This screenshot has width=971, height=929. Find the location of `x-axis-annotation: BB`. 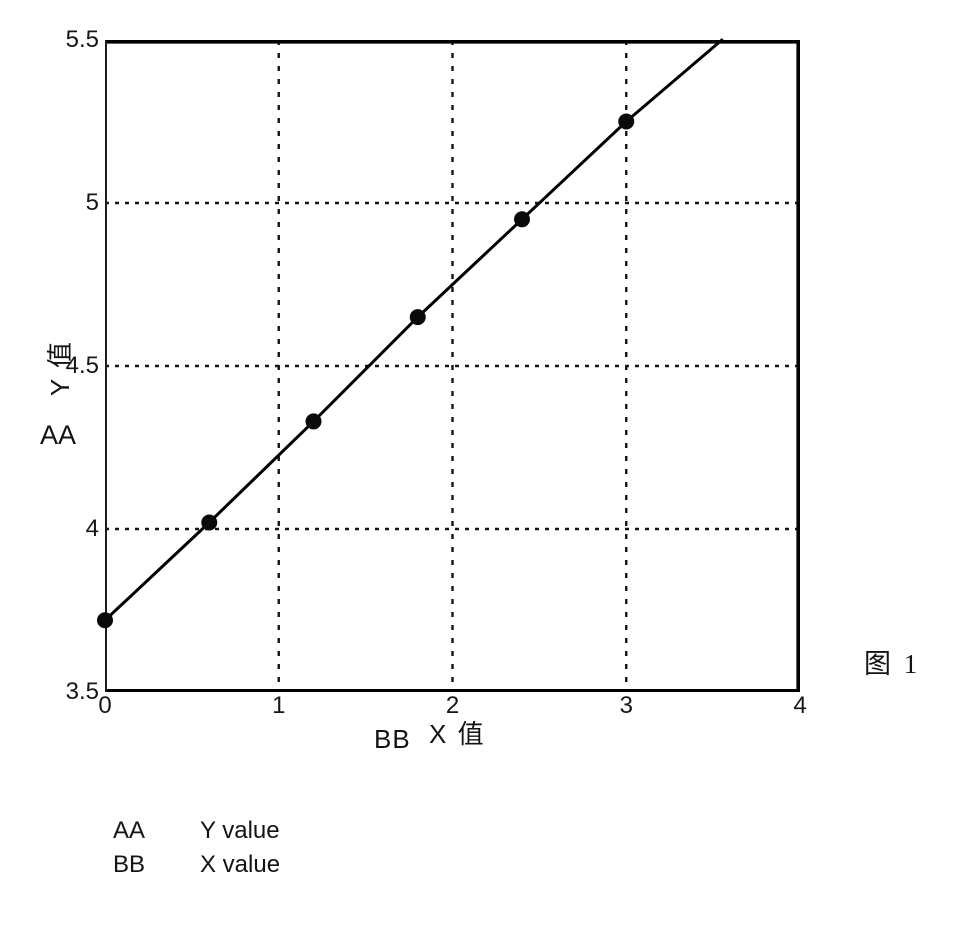

x-axis-annotation: BB is located at coordinates (392, 739).